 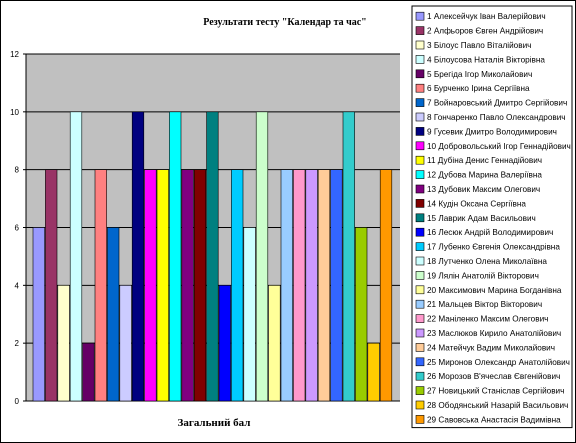 I want to click on legend-entry: 7 Войнаровський Дмитро Сергійович, so click(x=497, y=103).